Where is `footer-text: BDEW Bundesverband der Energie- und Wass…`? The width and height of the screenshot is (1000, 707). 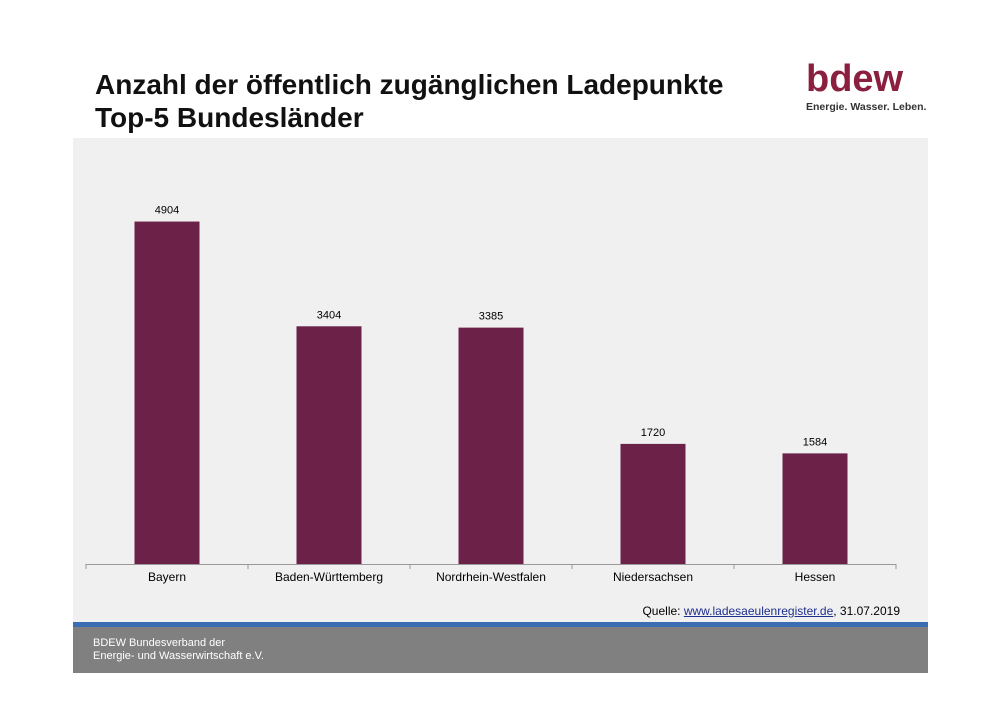 footer-text: BDEW Bundesverband der Energie- und Wass… is located at coordinates (178, 650).